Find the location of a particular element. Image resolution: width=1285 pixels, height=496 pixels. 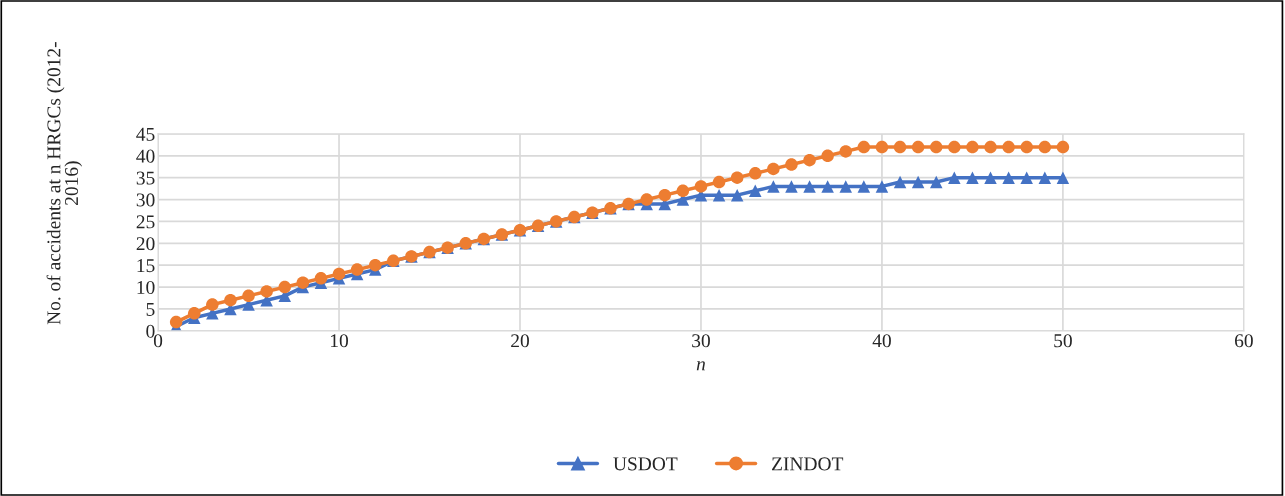

legend-label: ZINDOT is located at coordinates (808, 464).